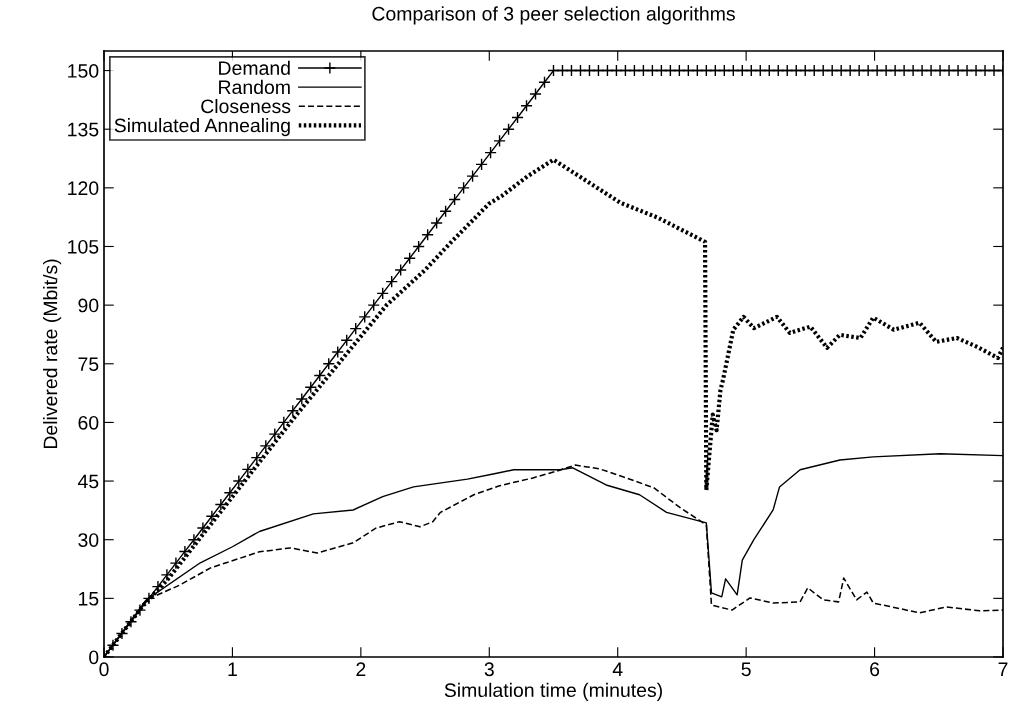 The width and height of the screenshot is (1018, 723). Describe the element at coordinates (83, 246) in the screenshot. I see `y-tick-label: 105` at that location.